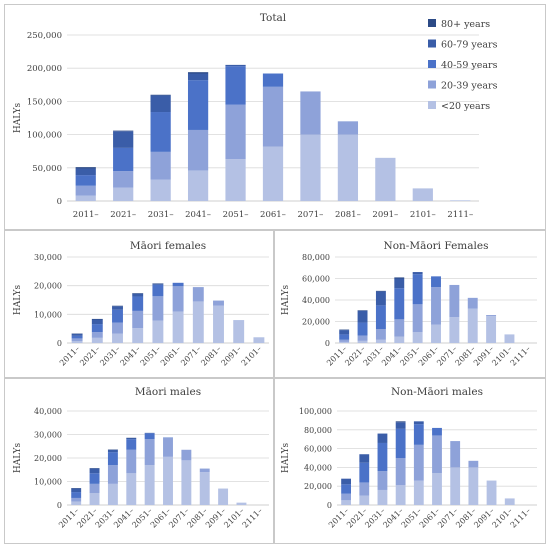  I want to click on y-tick-label: 80,000, so click(318, 430).